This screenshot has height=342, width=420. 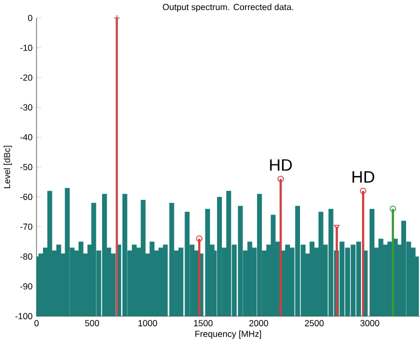 I want to click on chart-title: Output spectrum. Corrected data., so click(x=228, y=7).